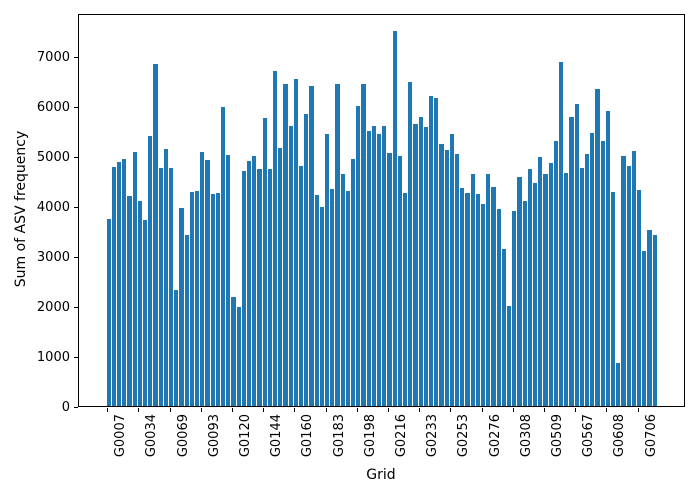  Describe the element at coordinates (65, 407) in the screenshot. I see `y-tick-label: 0` at that location.